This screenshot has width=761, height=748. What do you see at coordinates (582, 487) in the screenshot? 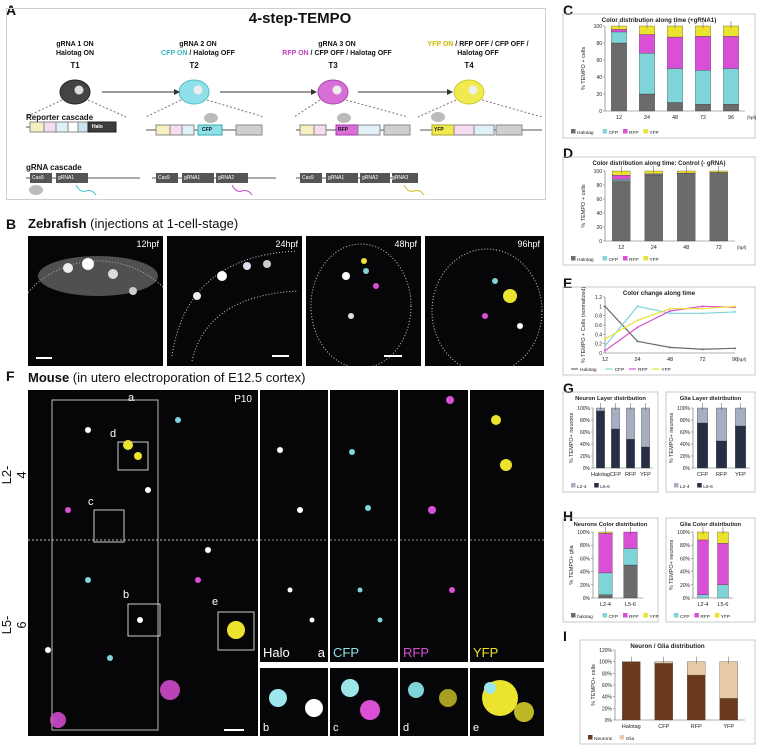
I see `legend-label-g1: L2-4` at bounding box center [582, 487].